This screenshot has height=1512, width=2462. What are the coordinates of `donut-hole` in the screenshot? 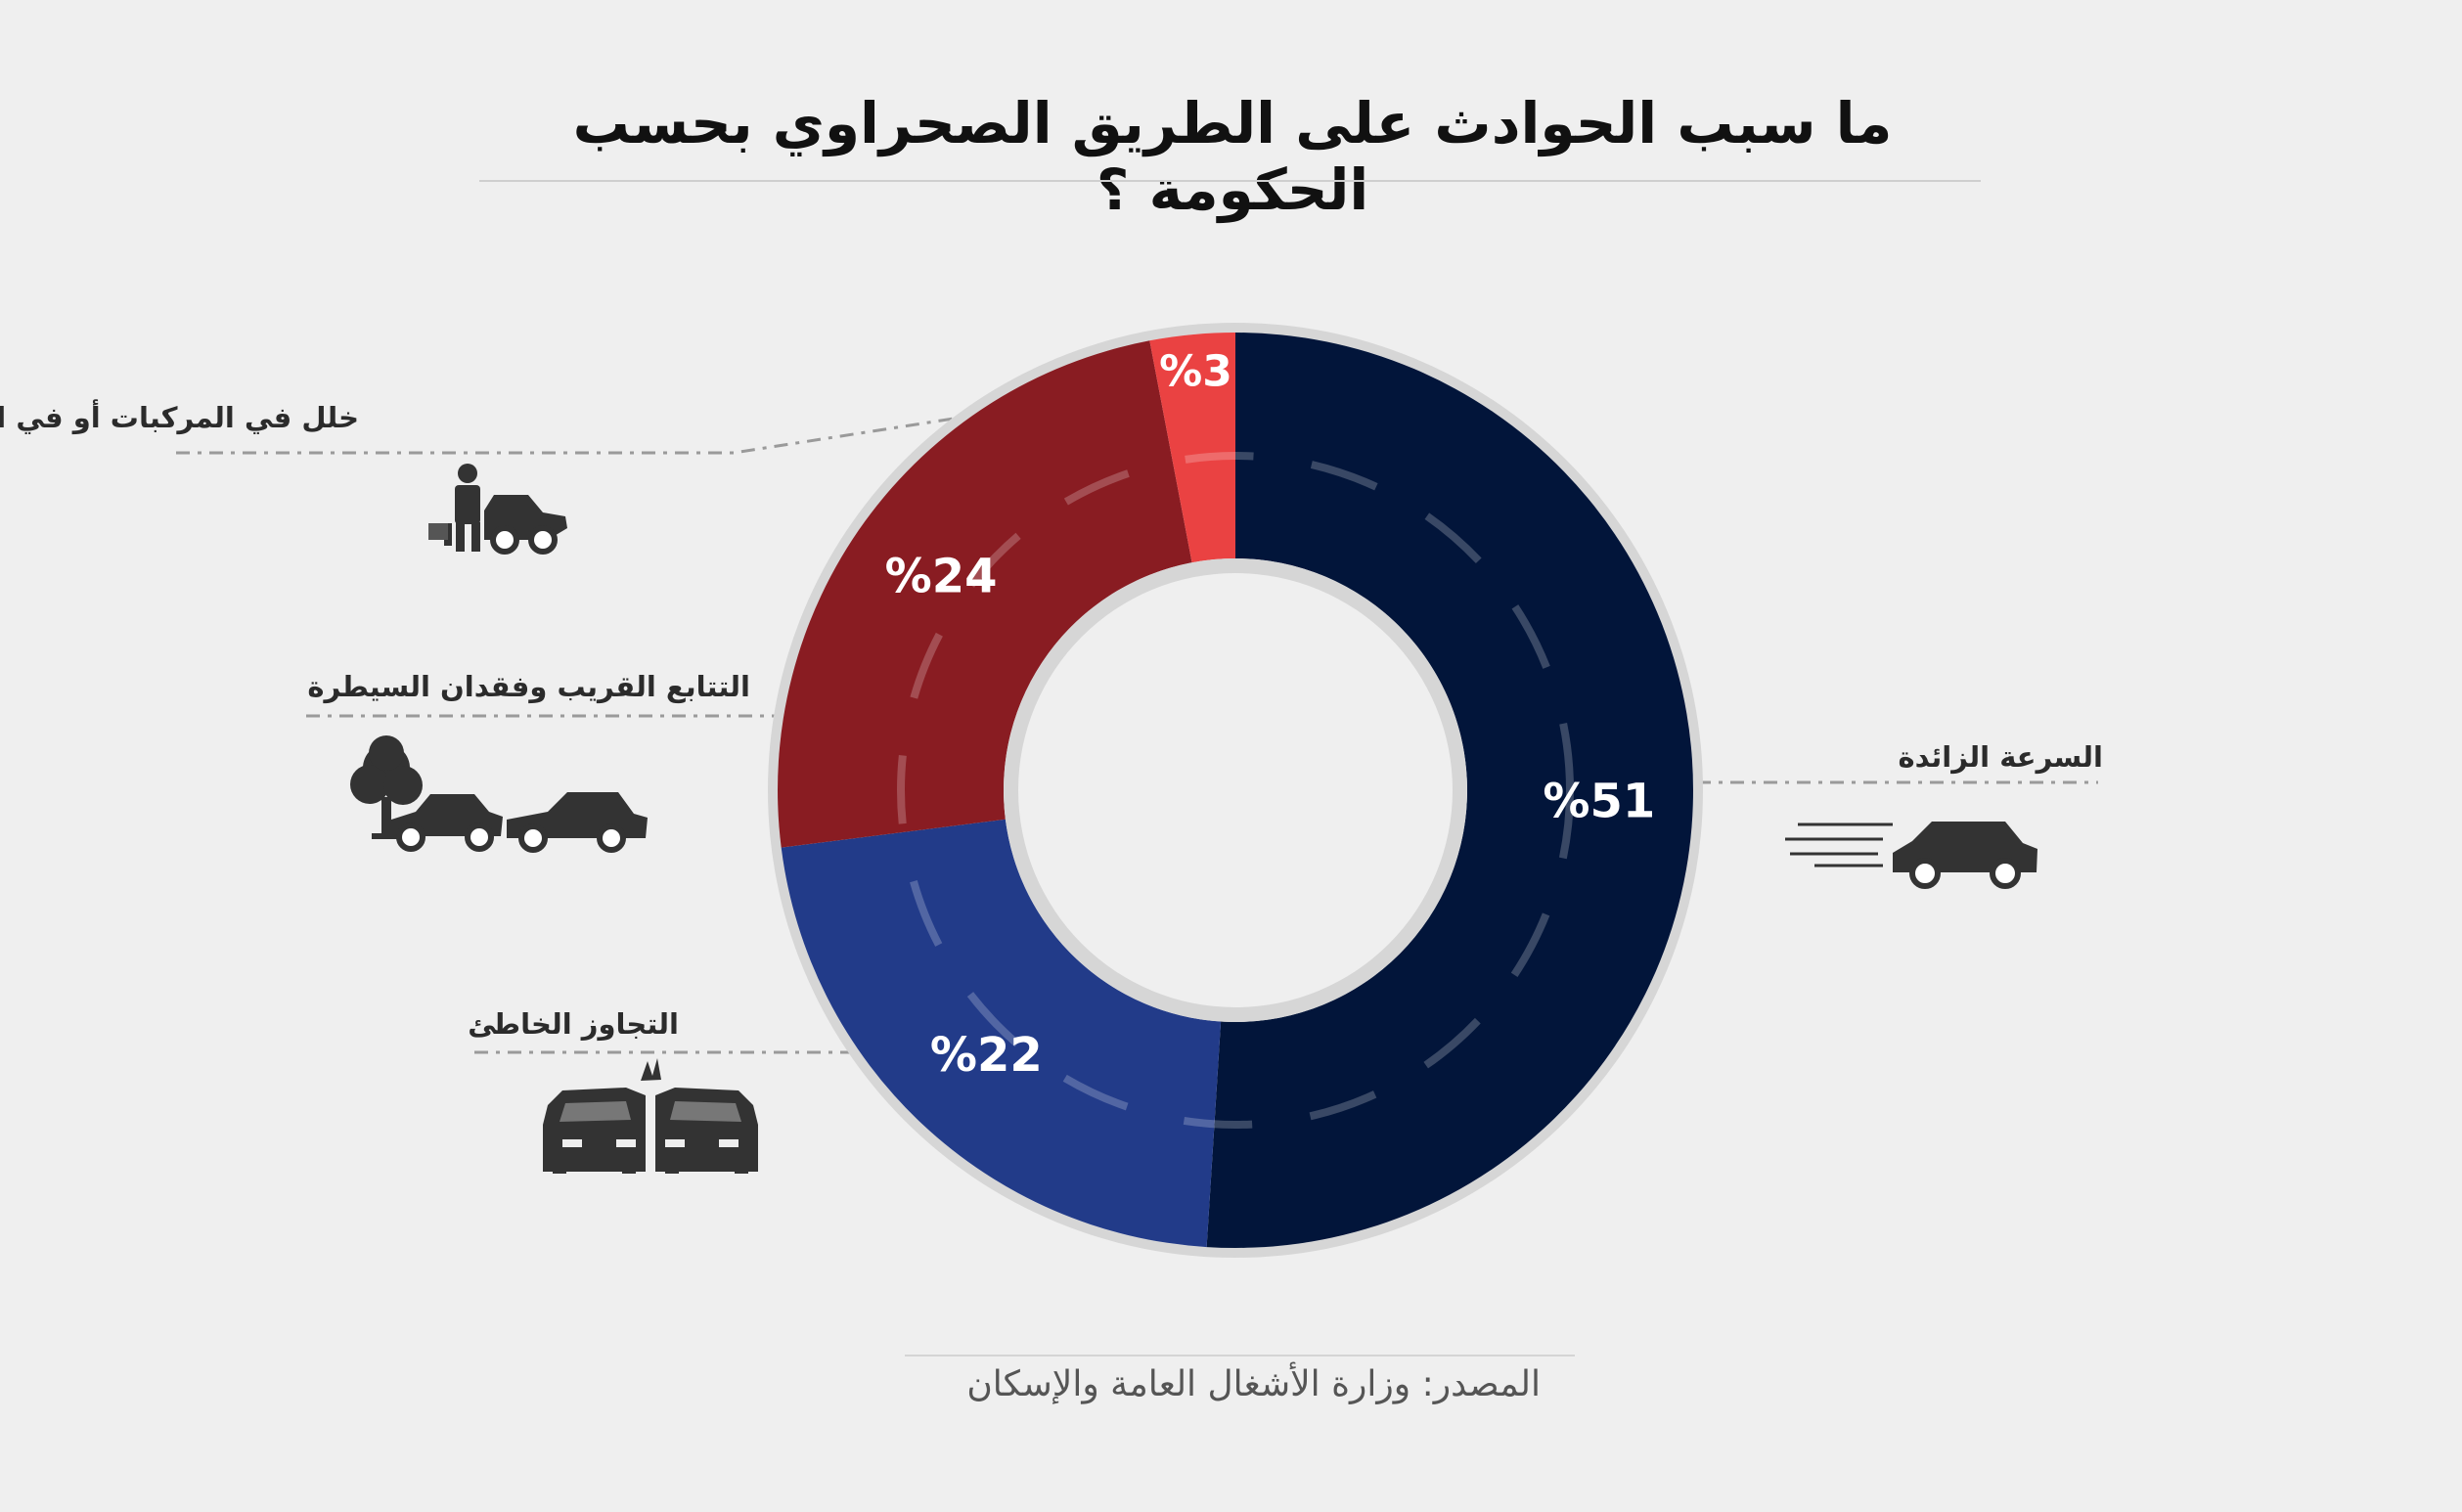 It's located at (1235, 790).